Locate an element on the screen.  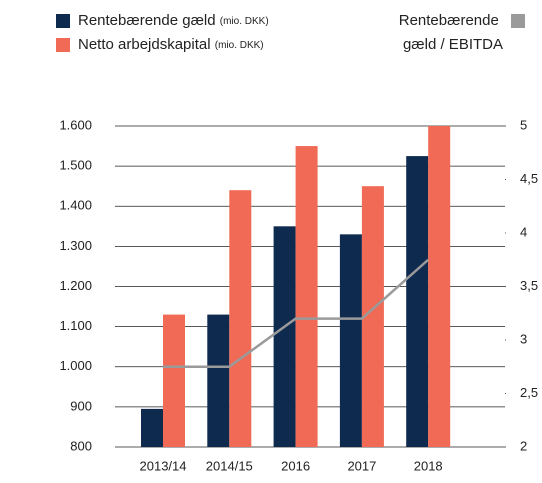
legend-label: Rentebærende gæld / EBITDA is located at coordinates (451, 32).